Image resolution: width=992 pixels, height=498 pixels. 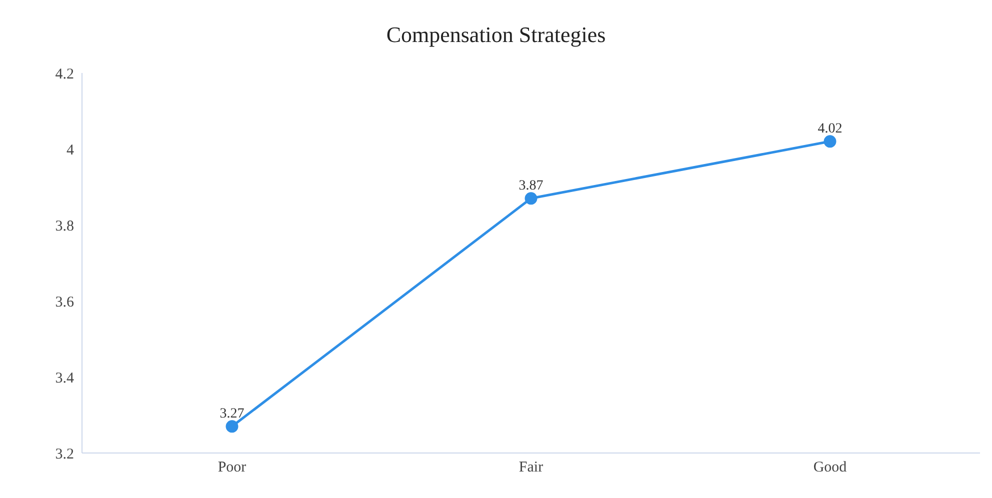 What do you see at coordinates (64, 74) in the screenshot?
I see `y-tick-label: 4.2` at bounding box center [64, 74].